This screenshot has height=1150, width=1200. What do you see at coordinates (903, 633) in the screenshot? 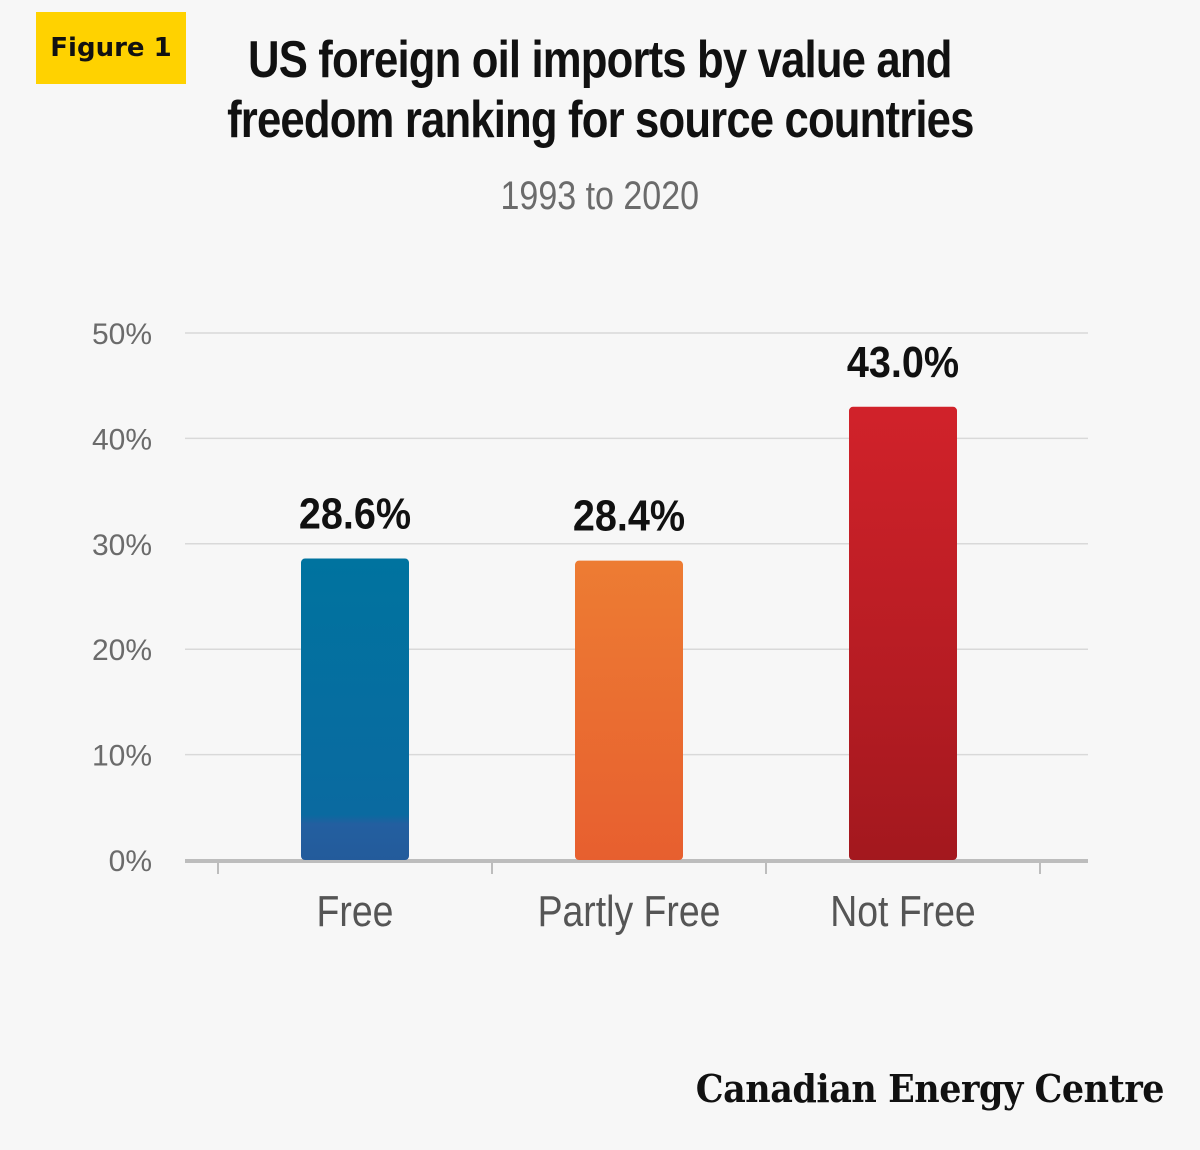
I see `bar-not-free` at bounding box center [903, 633].